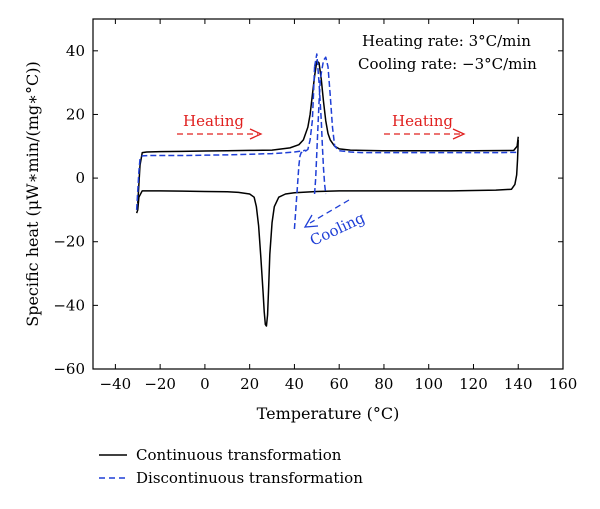  What do you see at coordinates (563, 384) in the screenshot?
I see `x-tick-label: 160` at bounding box center [563, 384].